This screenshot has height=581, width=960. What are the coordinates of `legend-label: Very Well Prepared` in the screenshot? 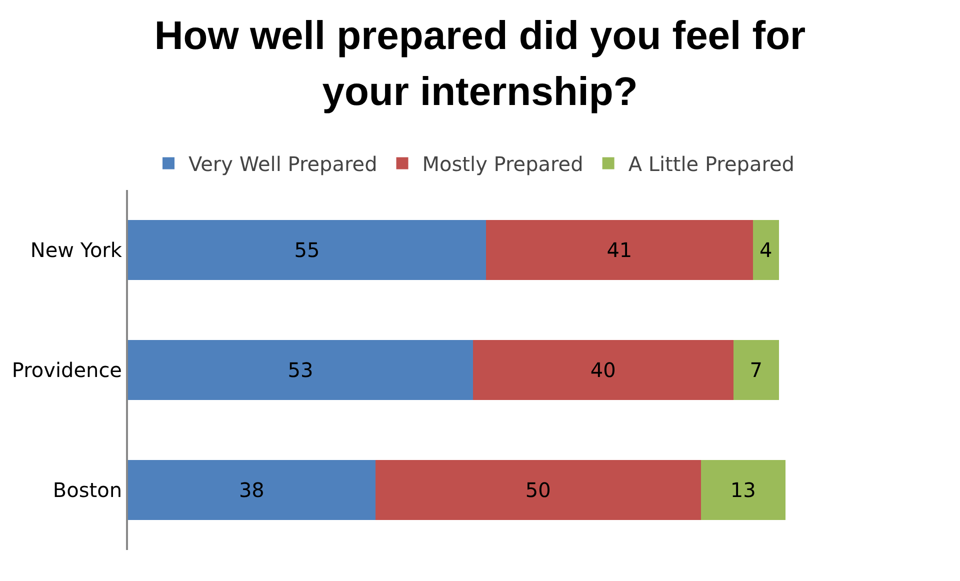 It's located at (283, 164).